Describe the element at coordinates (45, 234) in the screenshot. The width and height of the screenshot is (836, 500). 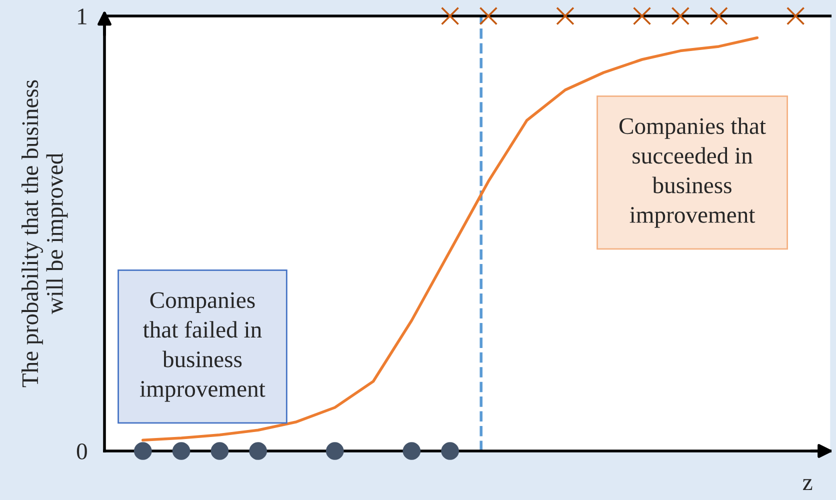
I see `y-axis-title: The probability that the business will be improved` at that location.